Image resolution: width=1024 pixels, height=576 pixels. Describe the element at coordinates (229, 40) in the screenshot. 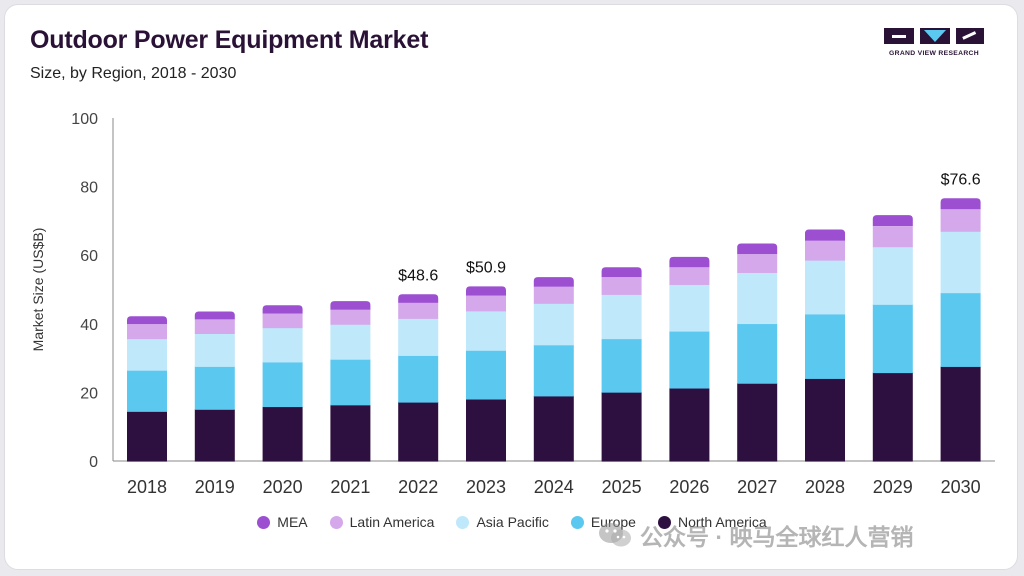

I see `chart-title: Outdoor Power Equipment Market` at that location.